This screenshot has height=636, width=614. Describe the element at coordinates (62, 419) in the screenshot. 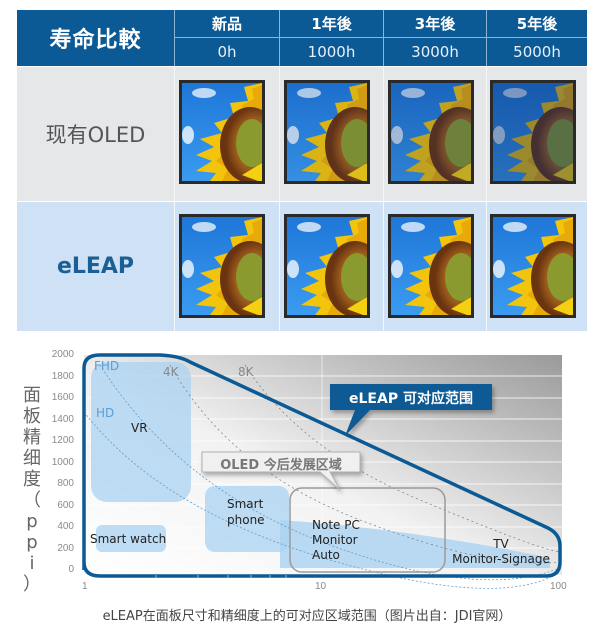

I see `y-tick: 1400` at that location.